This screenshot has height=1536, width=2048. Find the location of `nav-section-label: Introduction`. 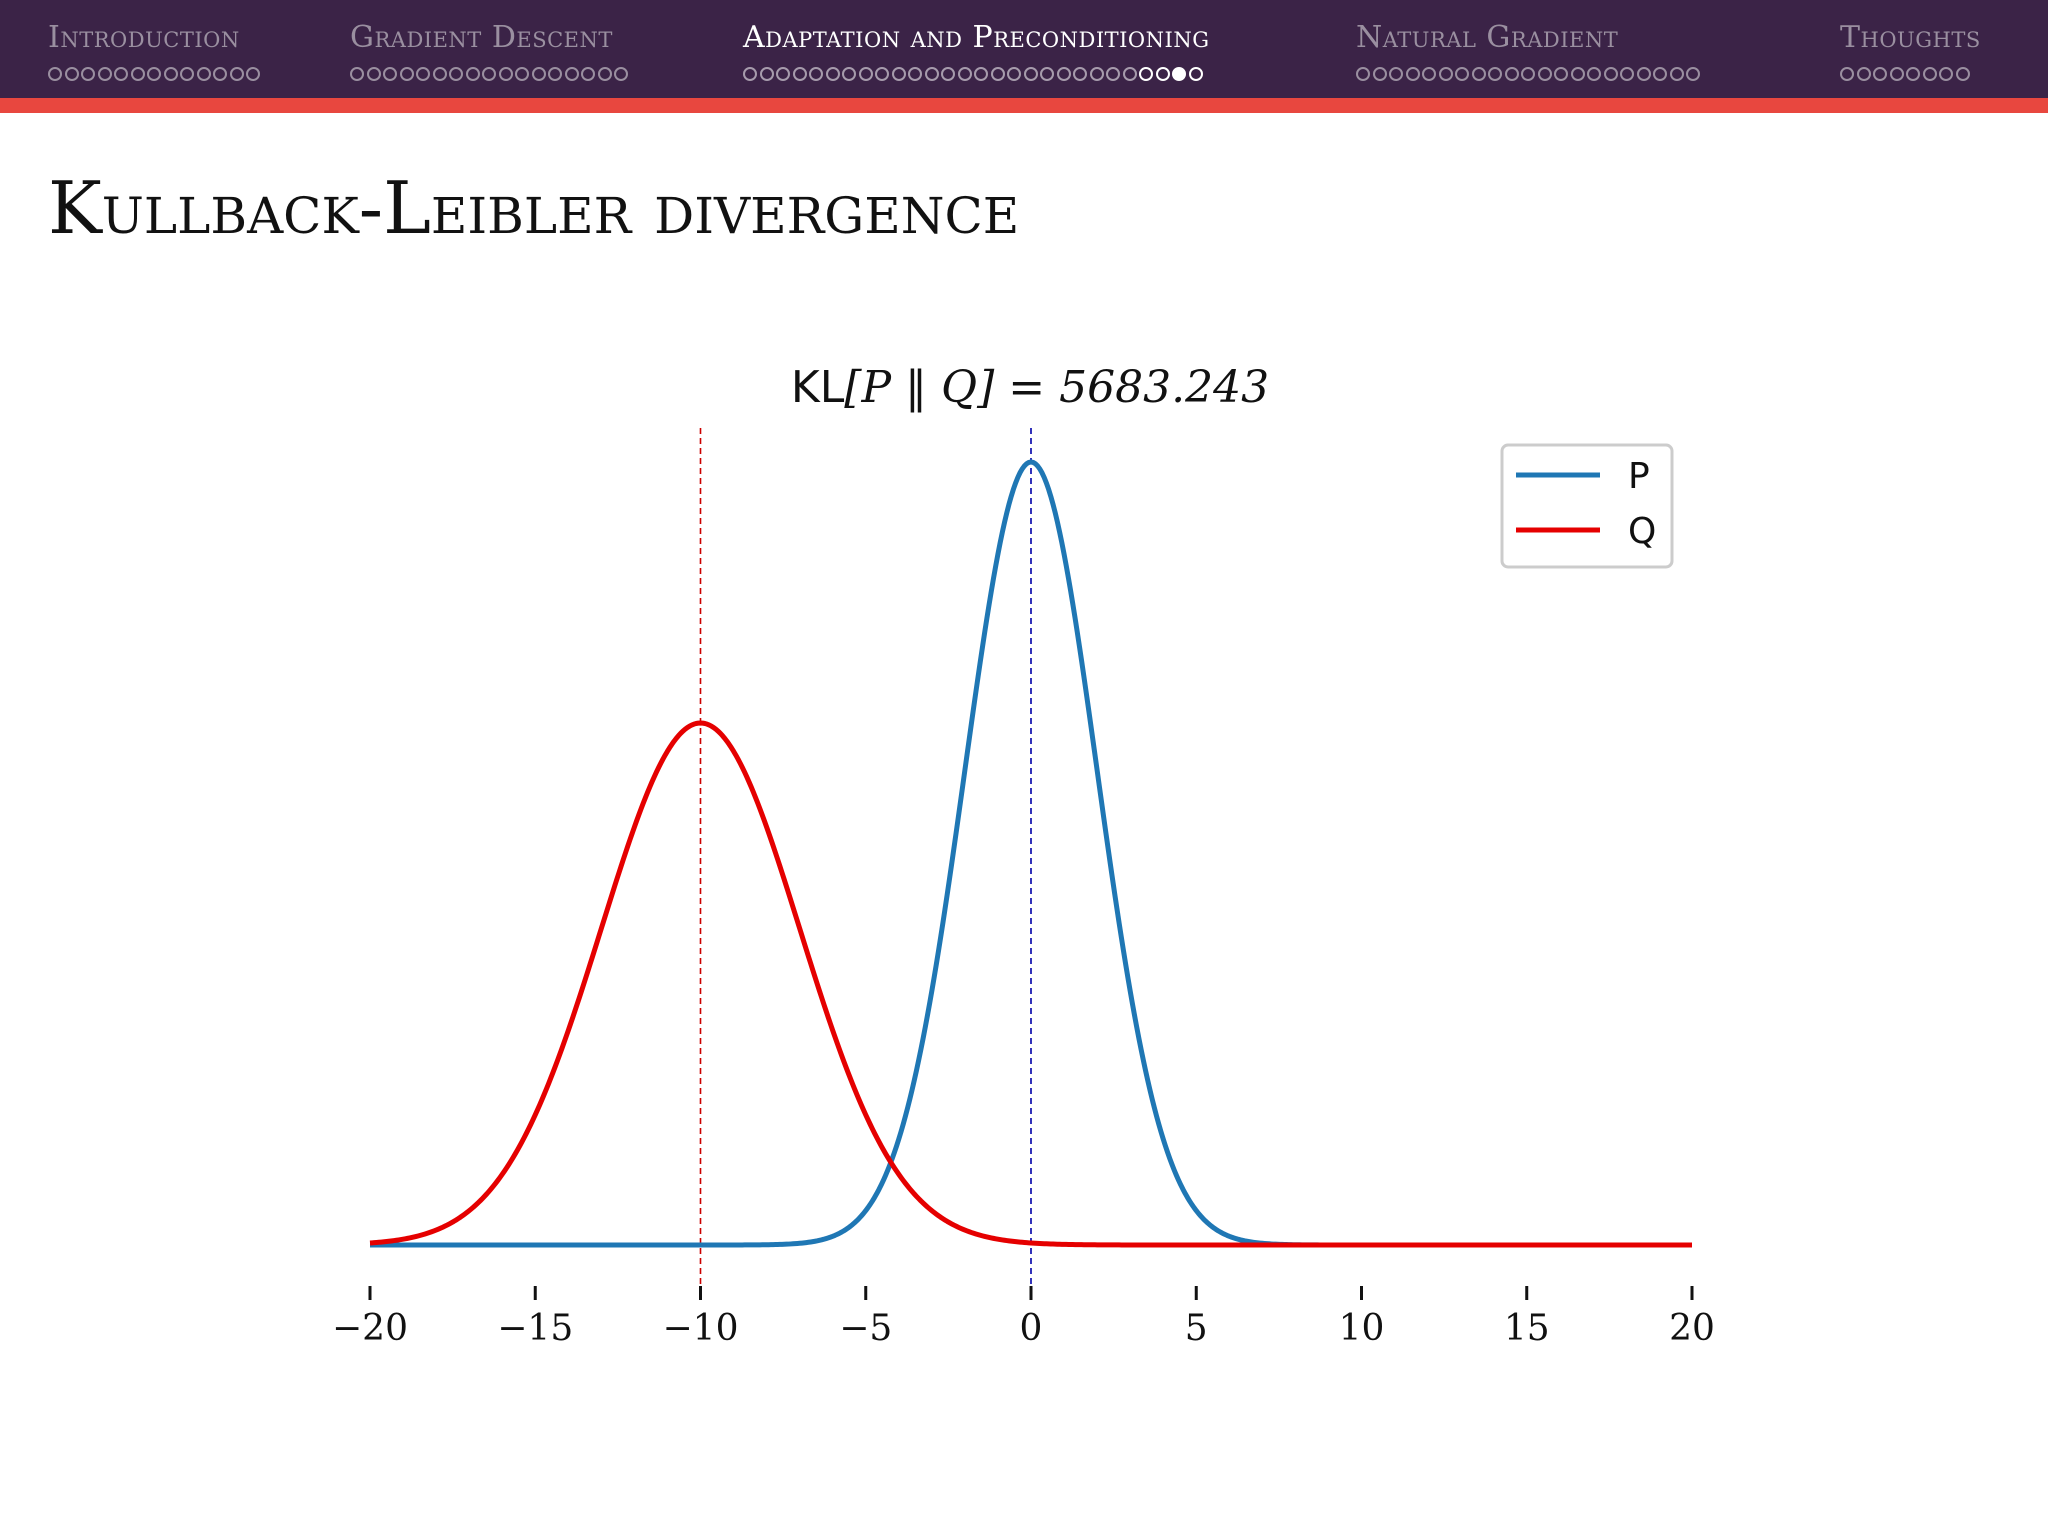

nav-section-label: Introduction is located at coordinates (144, 37).